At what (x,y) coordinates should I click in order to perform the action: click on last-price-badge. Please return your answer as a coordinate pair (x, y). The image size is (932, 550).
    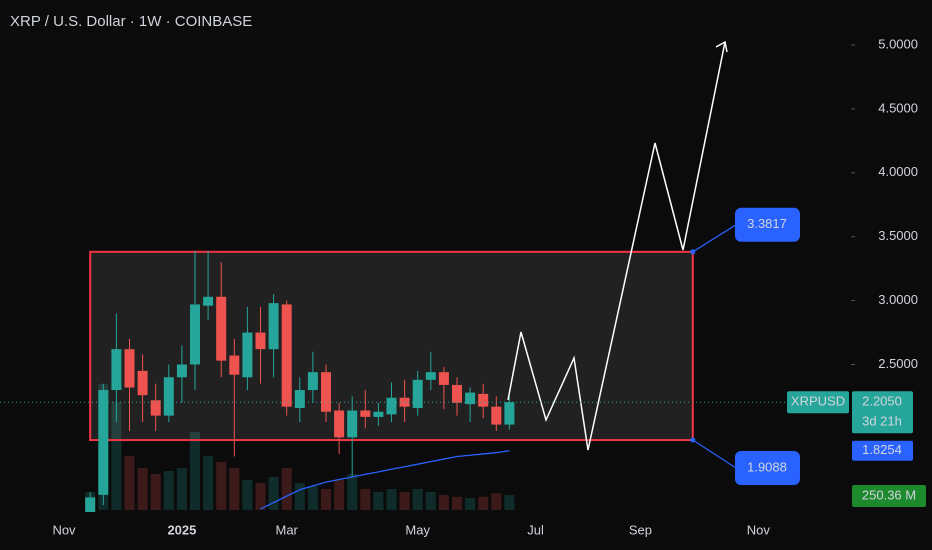
    Looking at the image, I should click on (882, 412).